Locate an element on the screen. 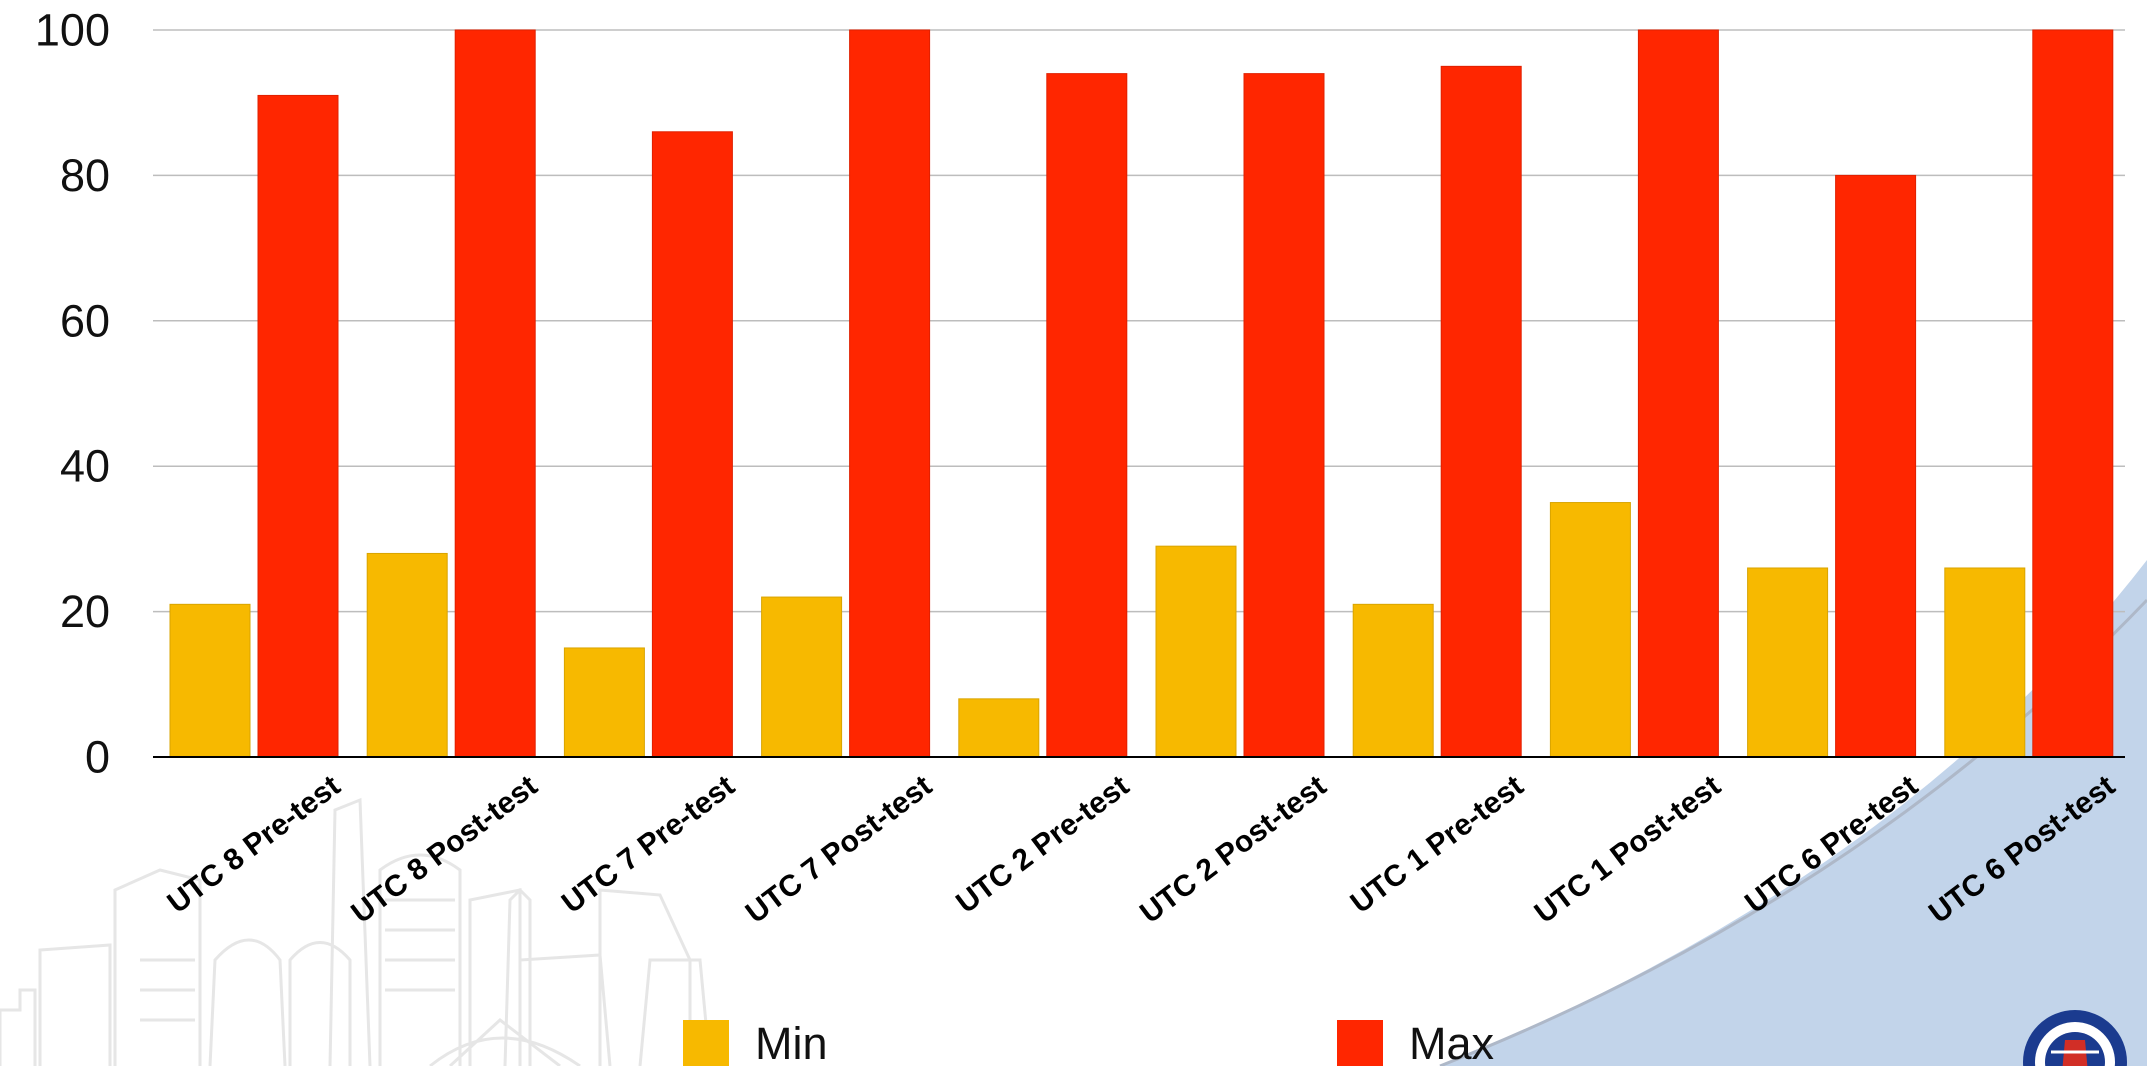 The height and width of the screenshot is (1066, 2147). y-axis-tick-labels: 0 20 40 60 80 100 is located at coordinates (72, 394).